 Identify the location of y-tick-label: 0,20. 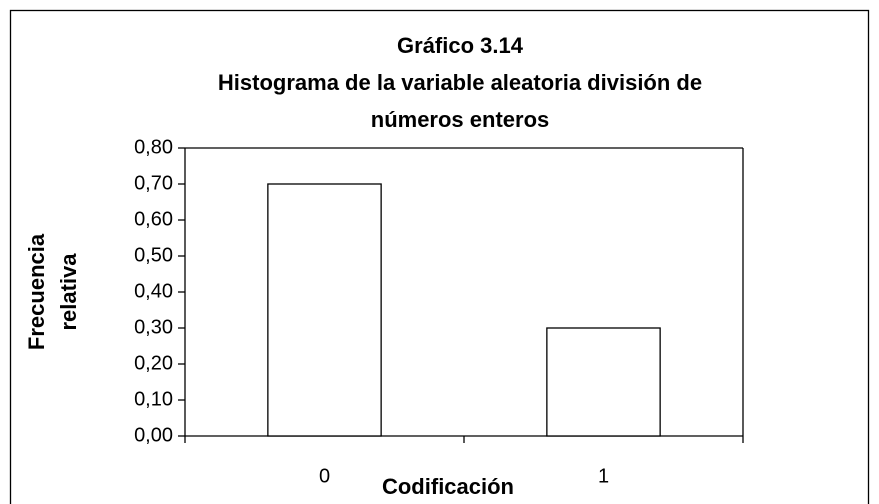
(153, 363).